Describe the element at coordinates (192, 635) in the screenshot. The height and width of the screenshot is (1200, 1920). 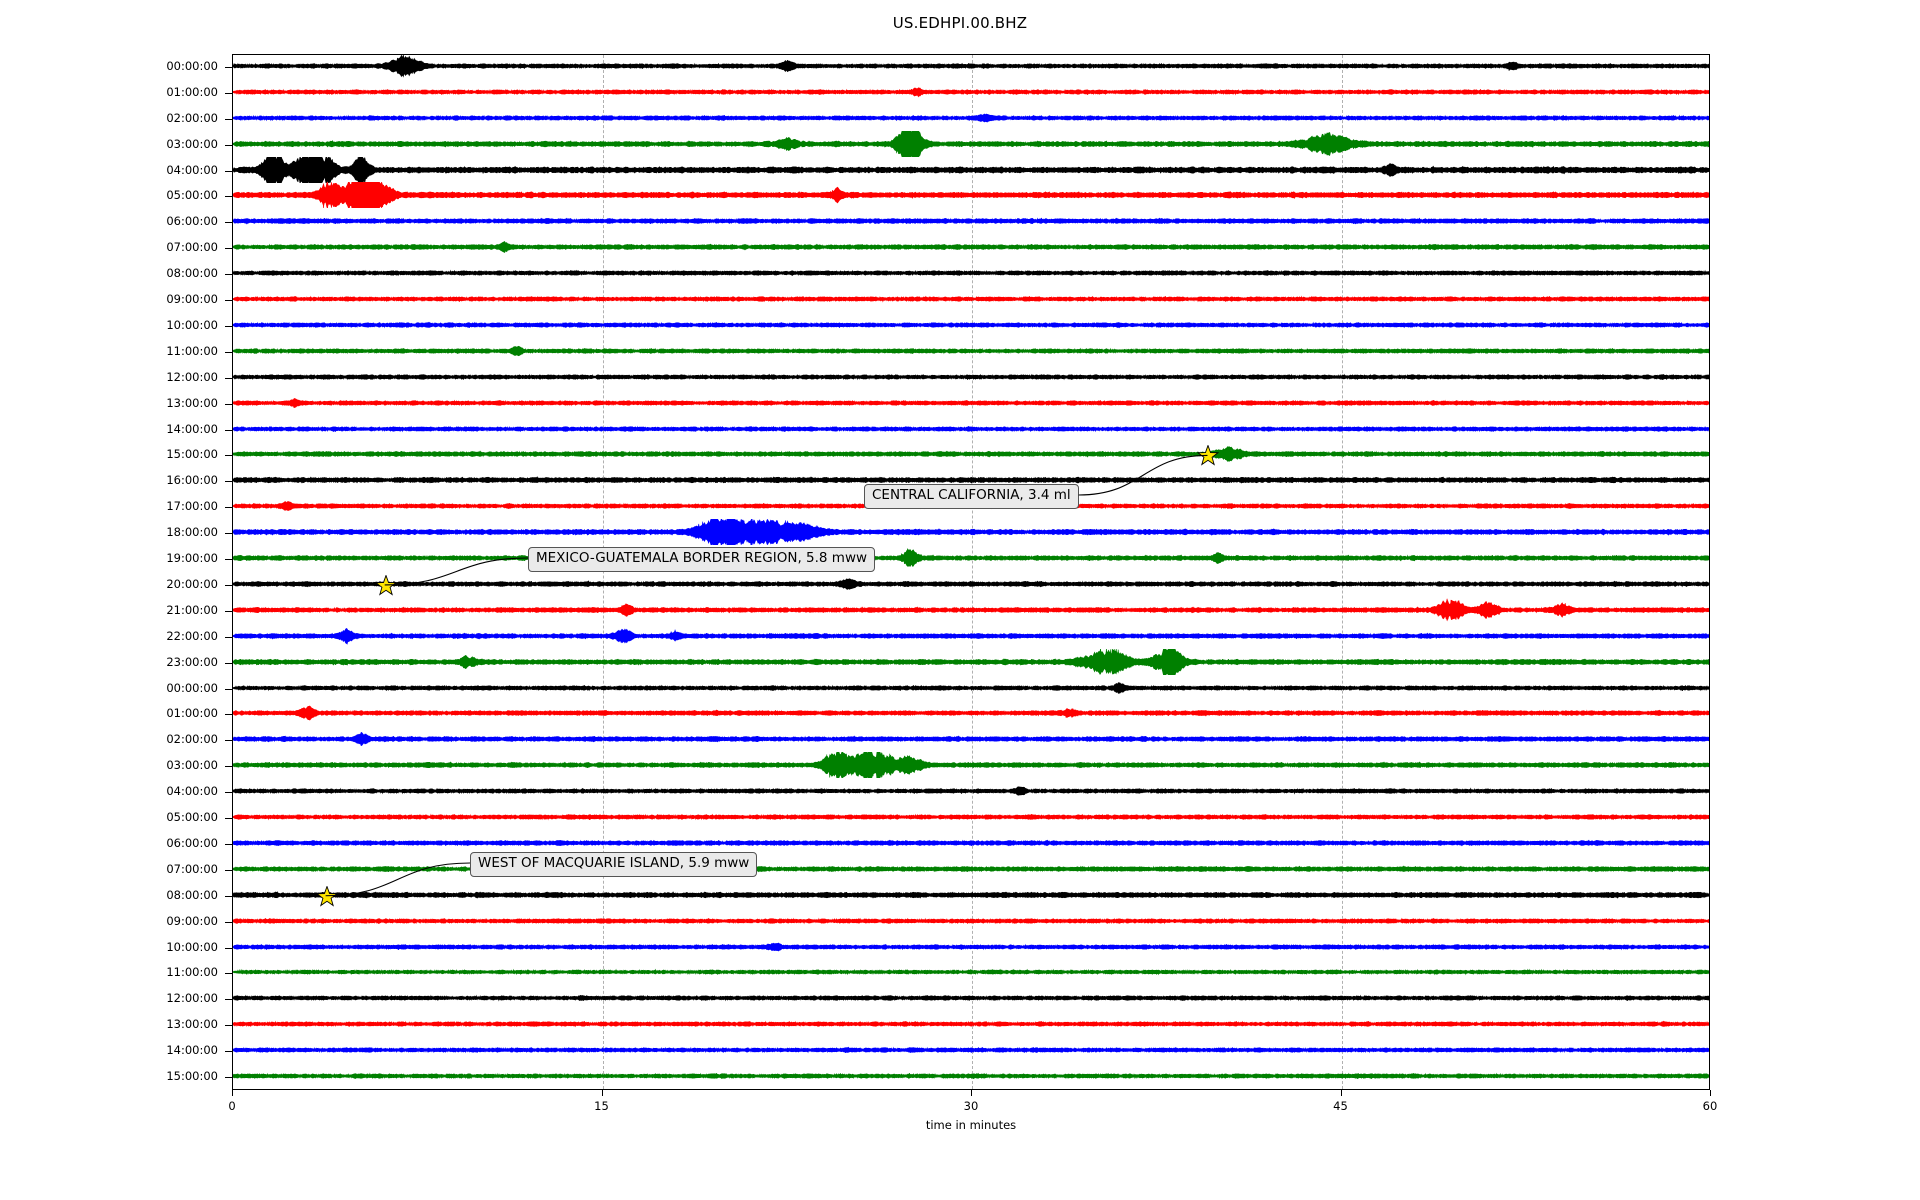
I see `y-tick-label: 22:00:00` at that location.